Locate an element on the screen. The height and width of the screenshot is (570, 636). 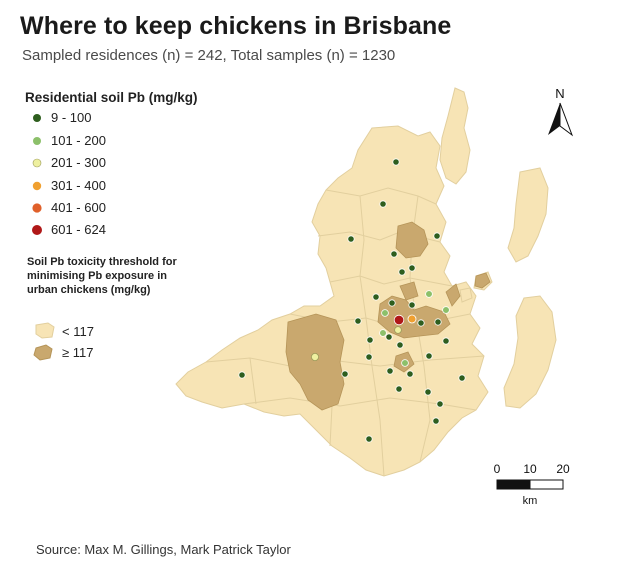
east-patch is located at coordinates (453, 295).